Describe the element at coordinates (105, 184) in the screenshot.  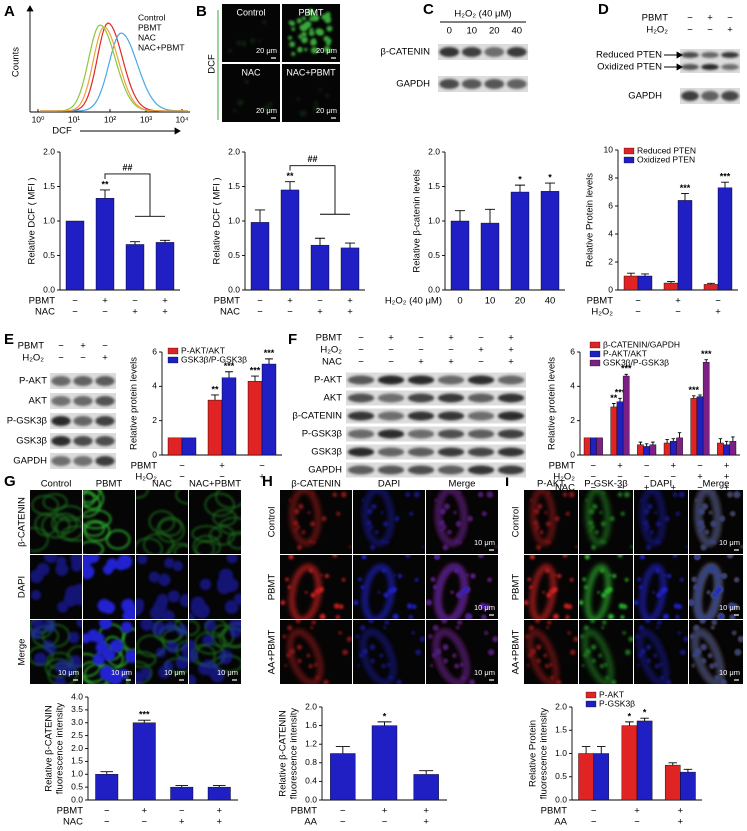
I see `significance: **` at that location.